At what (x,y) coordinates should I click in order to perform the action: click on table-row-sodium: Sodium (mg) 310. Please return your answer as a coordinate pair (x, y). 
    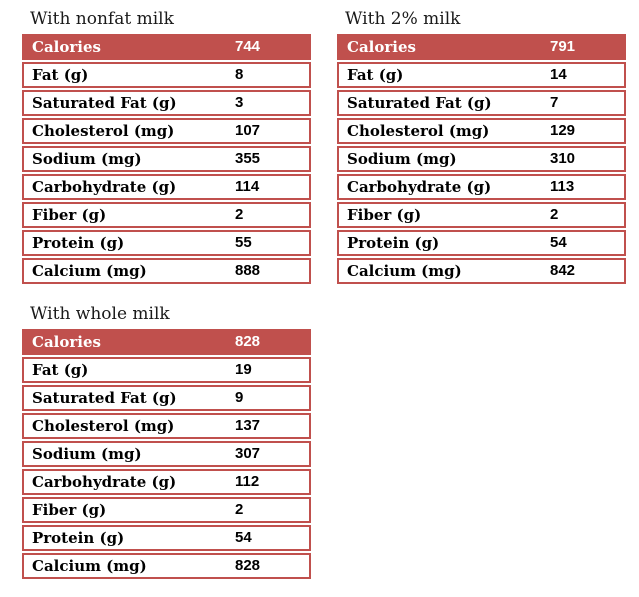
    Looking at the image, I should click on (481, 159).